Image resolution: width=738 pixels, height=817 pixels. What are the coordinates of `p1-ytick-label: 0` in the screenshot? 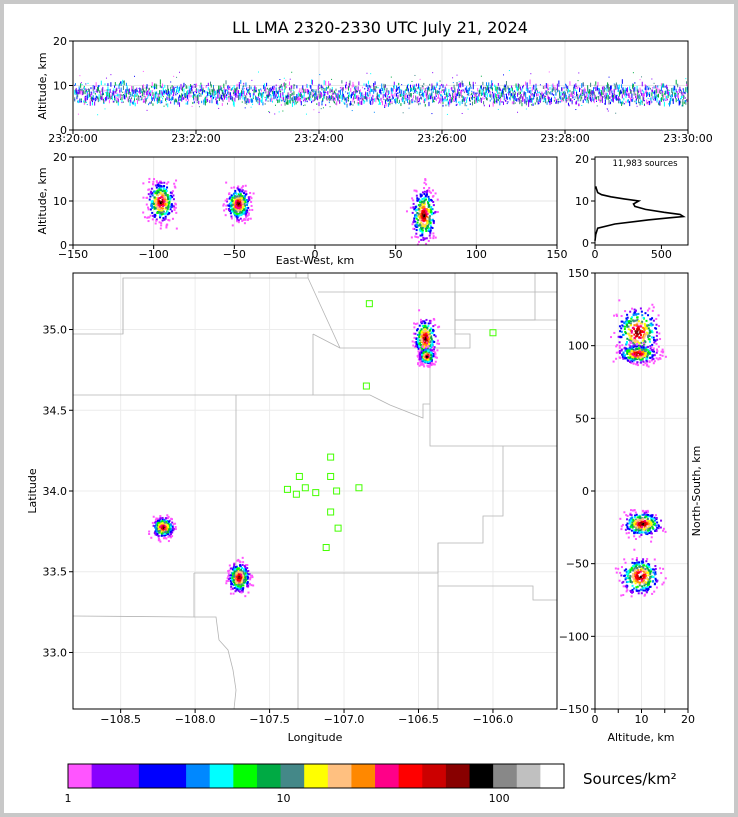 It's located at (63, 130).